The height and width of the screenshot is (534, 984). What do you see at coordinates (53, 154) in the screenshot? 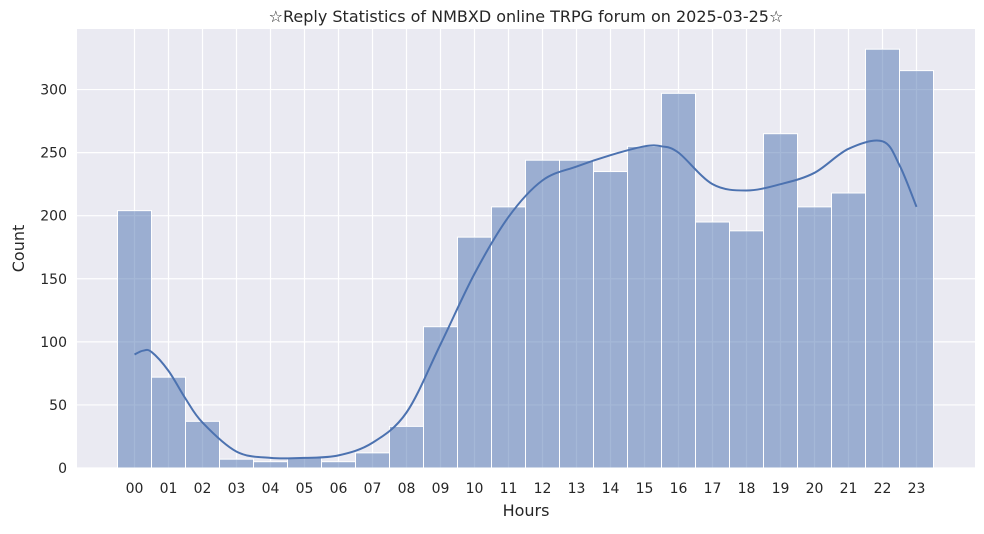
I see `y-tick-label: 250` at bounding box center [53, 154].